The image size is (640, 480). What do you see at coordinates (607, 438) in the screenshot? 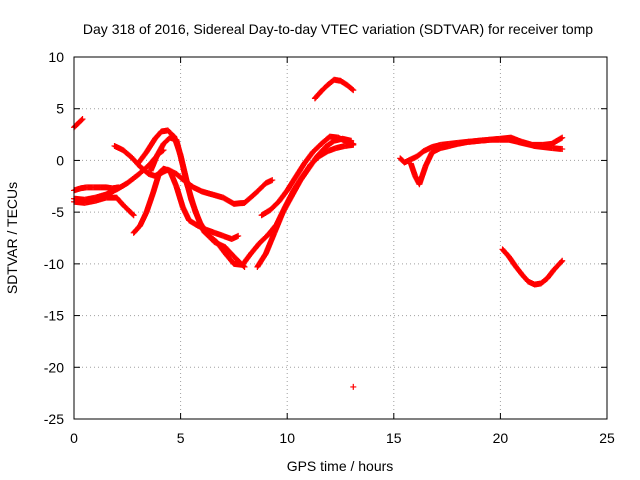
I see `x-tick-label: 25` at bounding box center [607, 438].